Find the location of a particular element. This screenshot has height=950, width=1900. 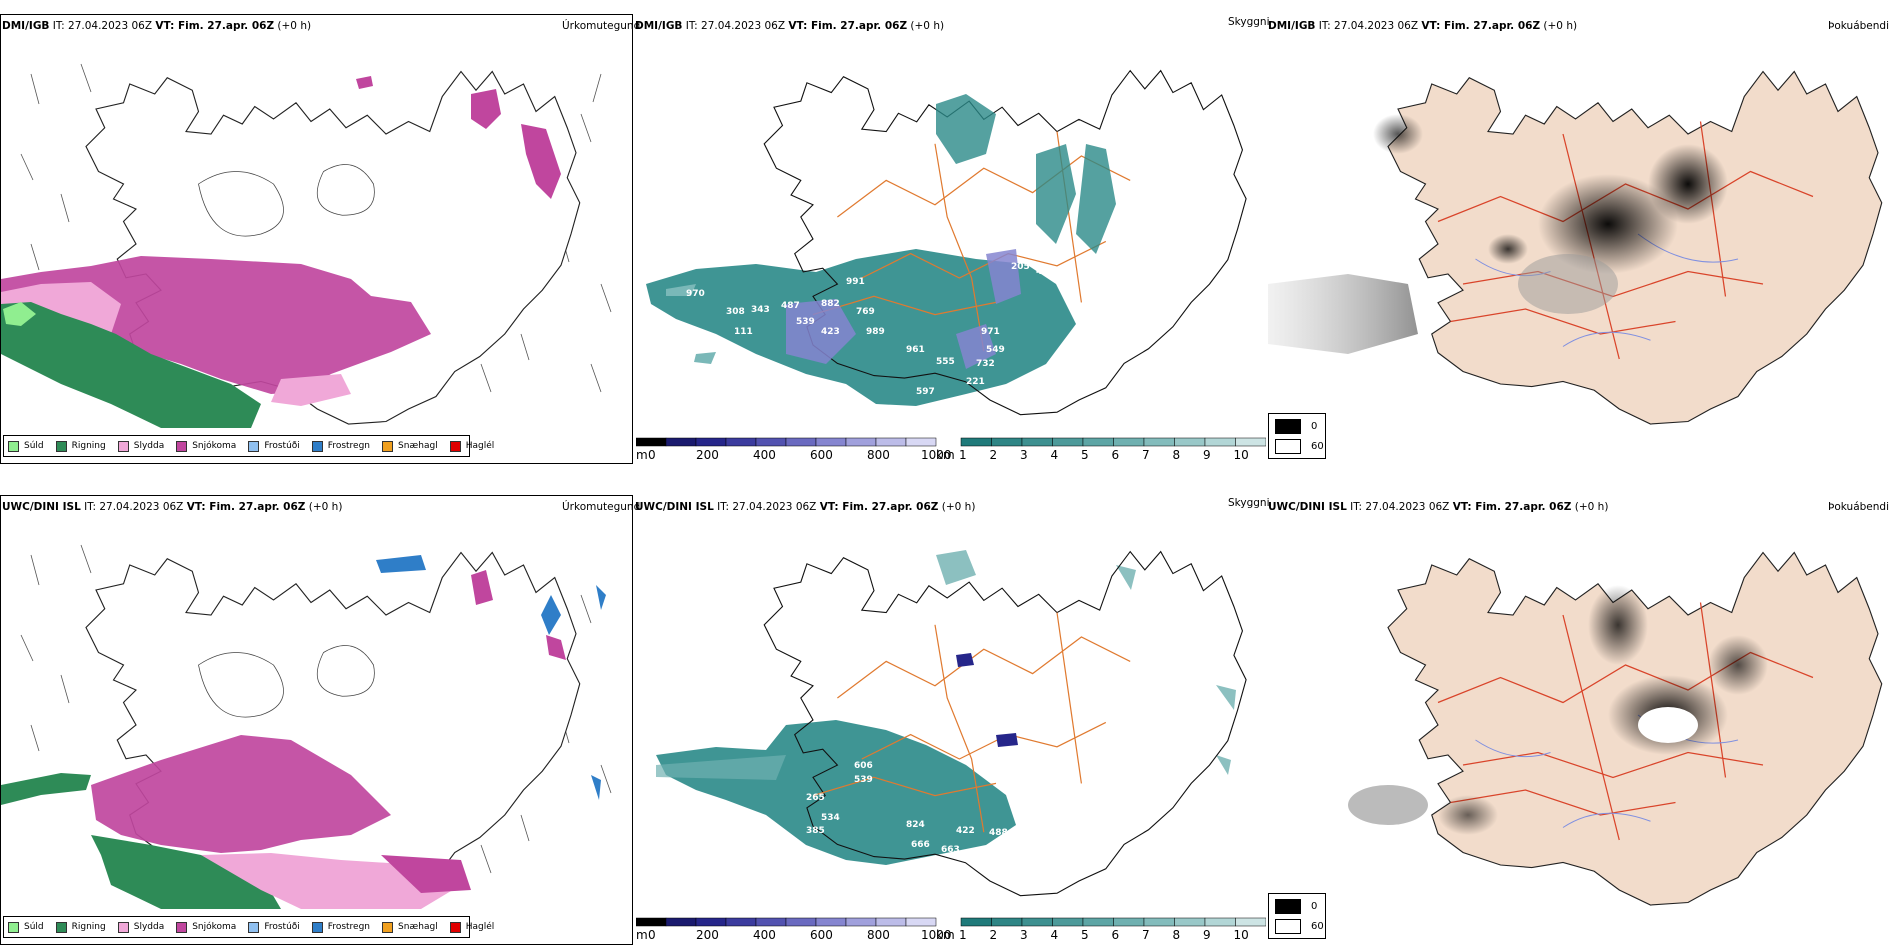

visibility-value-label: 961 is located at coordinates (915, 350).